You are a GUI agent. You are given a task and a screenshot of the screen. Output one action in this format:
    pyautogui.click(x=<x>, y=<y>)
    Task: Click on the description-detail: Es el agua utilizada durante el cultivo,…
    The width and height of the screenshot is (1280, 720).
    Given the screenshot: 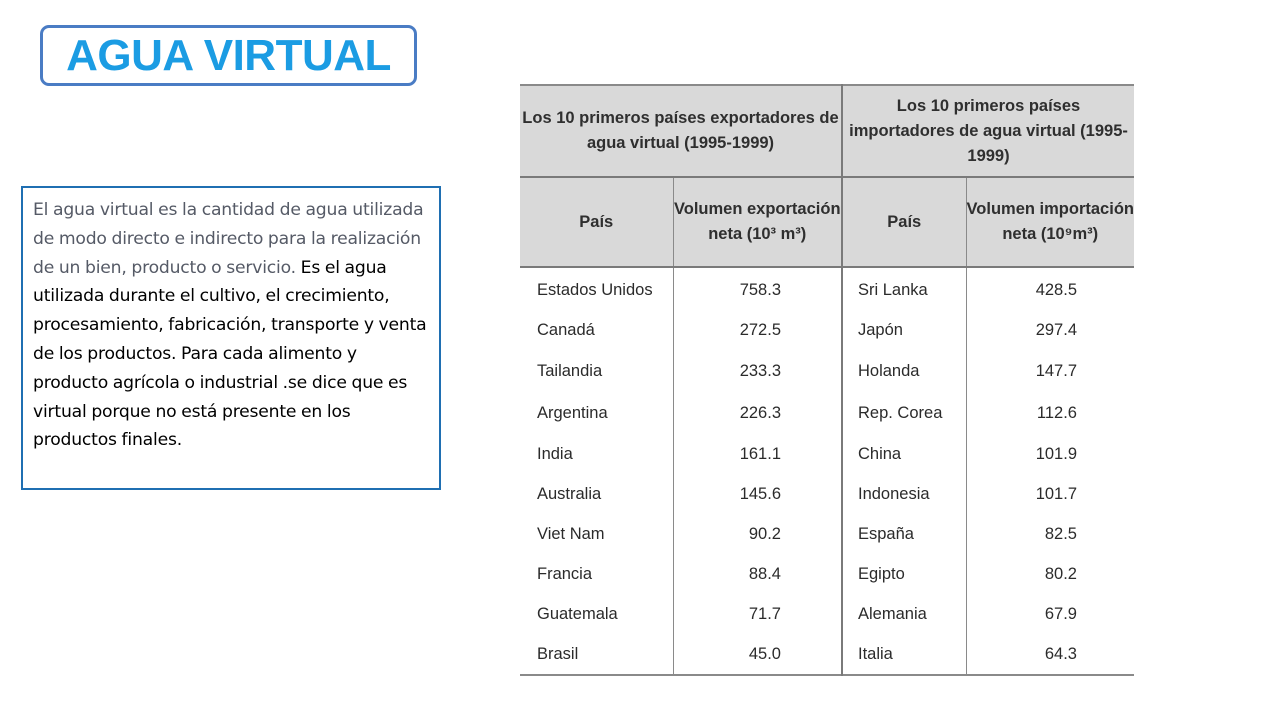 What is the action you would take?
    pyautogui.click(x=230, y=354)
    